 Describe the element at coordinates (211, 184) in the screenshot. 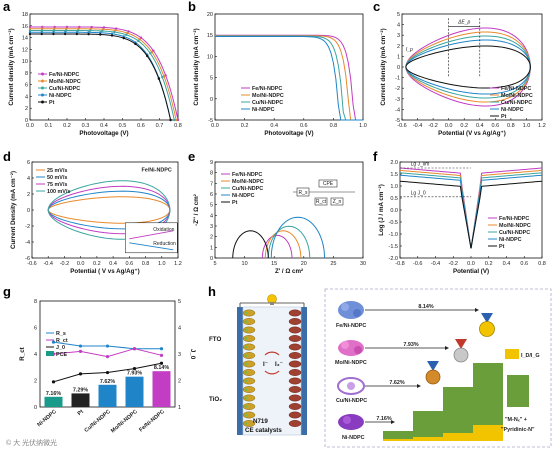

I see `y-tick-label: 7` at that location.